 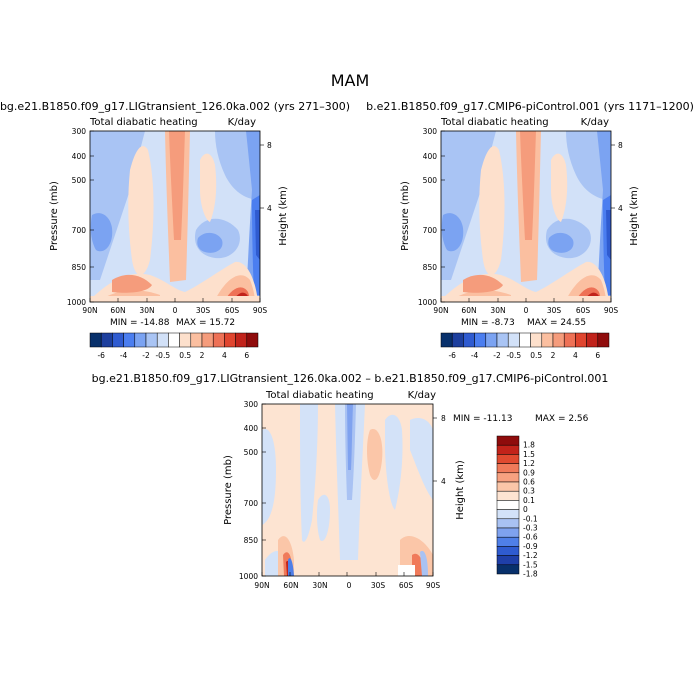 What do you see at coordinates (562, 419) in the screenshot?
I see `max-label: MAX = 2.56` at bounding box center [562, 419].